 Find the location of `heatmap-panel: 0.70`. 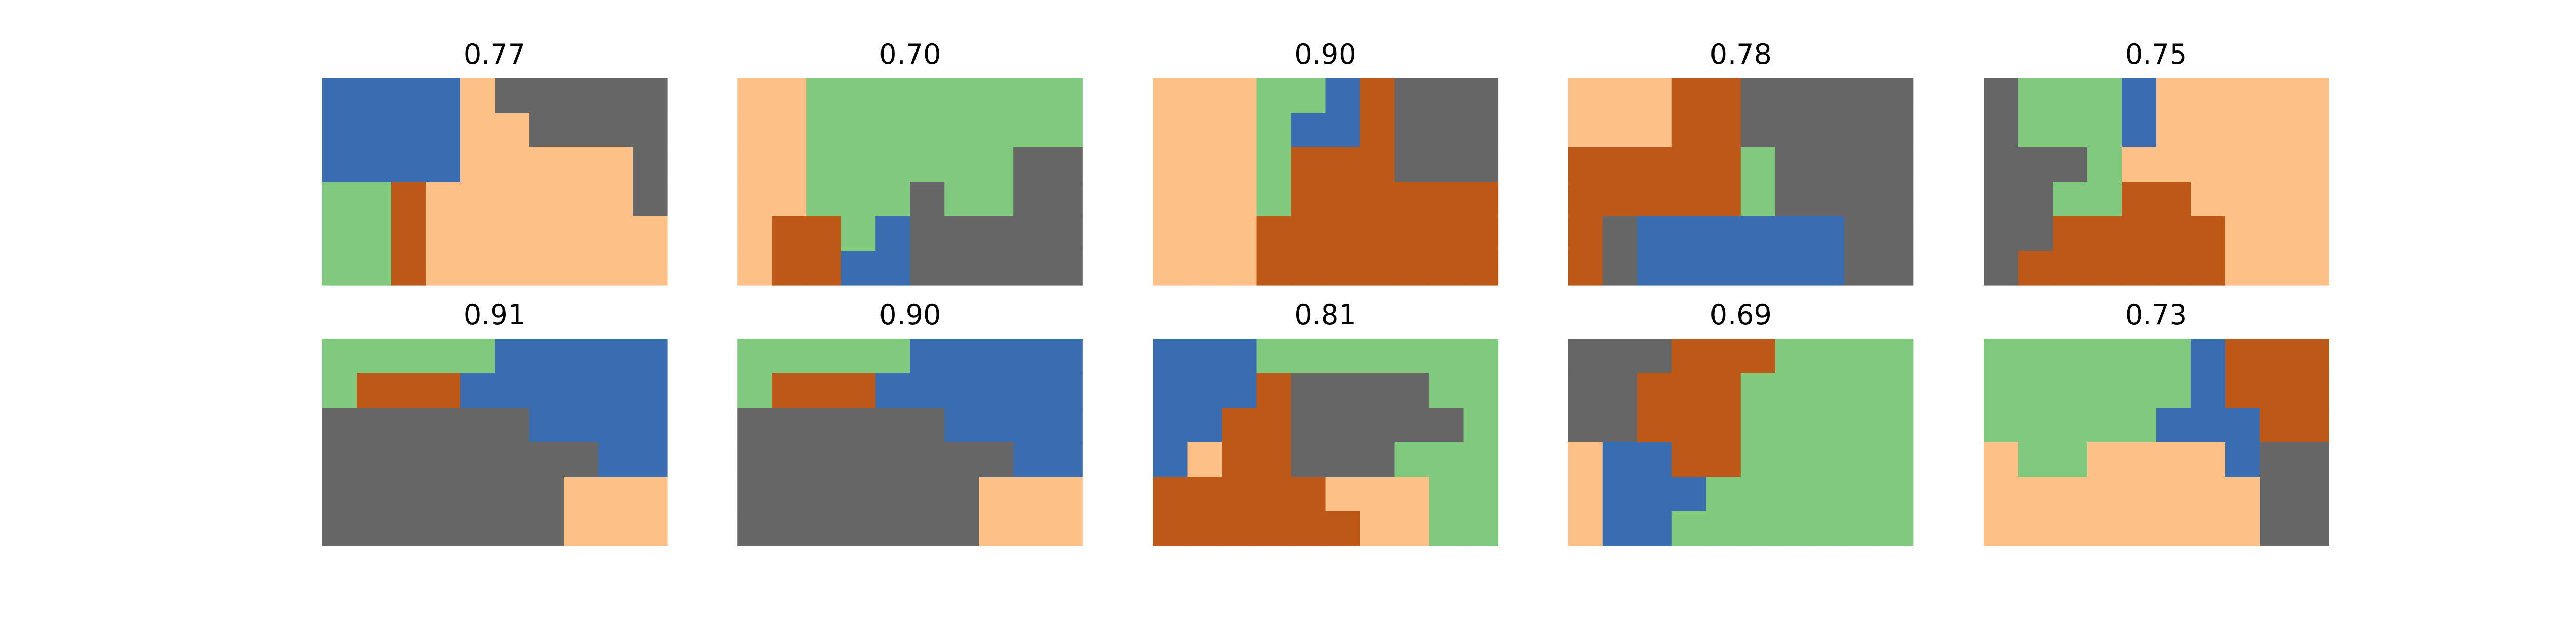

heatmap-panel: 0.70 is located at coordinates (910, 162).